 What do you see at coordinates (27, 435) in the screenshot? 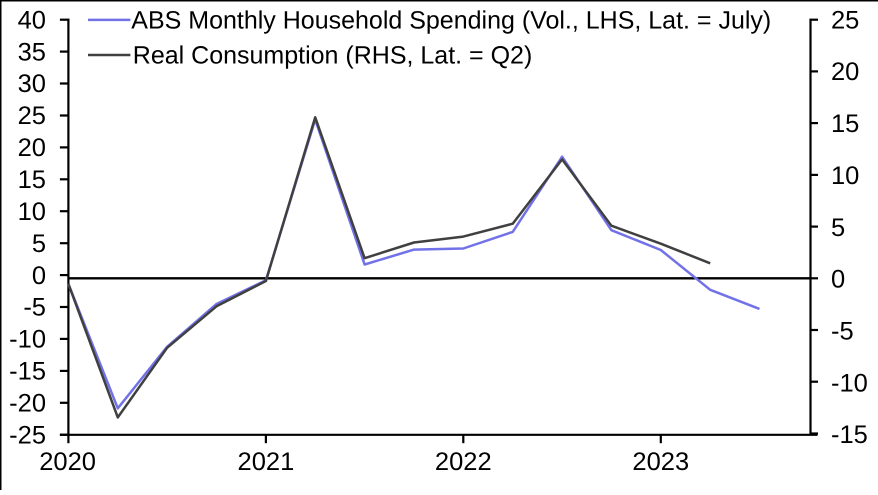
I see `svg-text: -25` at bounding box center [27, 435].